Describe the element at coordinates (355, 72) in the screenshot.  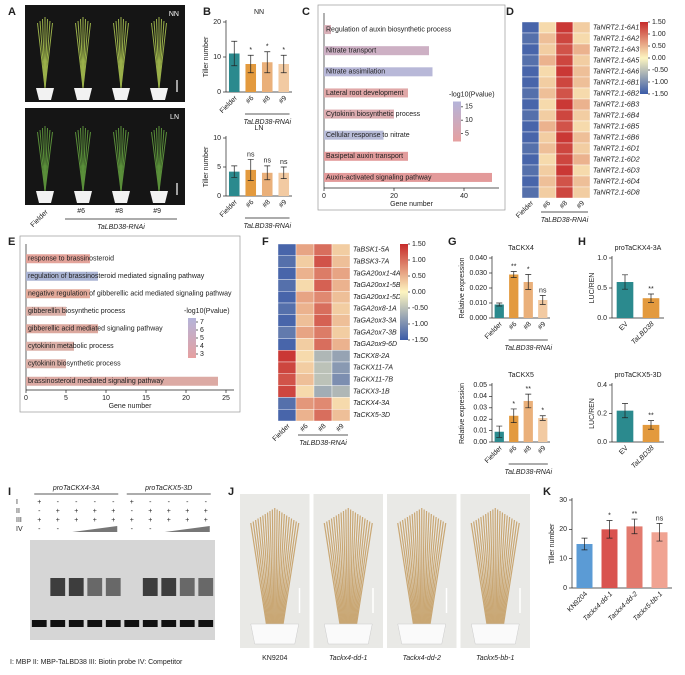
I see `category-label: Nitrate assimilation` at that location.